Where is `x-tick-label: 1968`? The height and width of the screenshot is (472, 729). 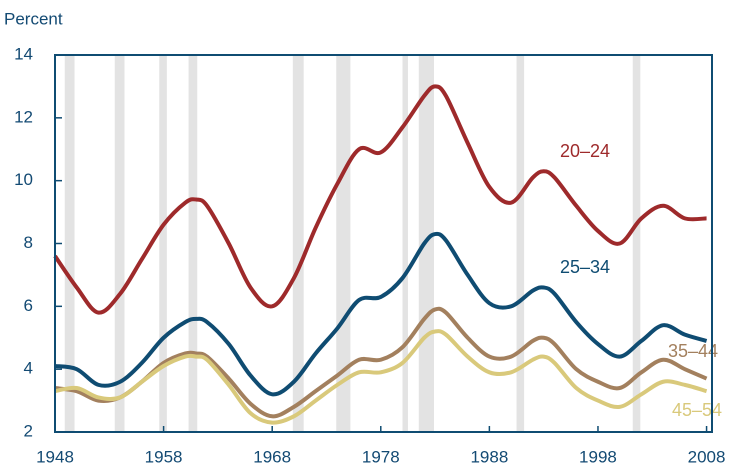 x-tick-label: 1968 is located at coordinates (272, 456).